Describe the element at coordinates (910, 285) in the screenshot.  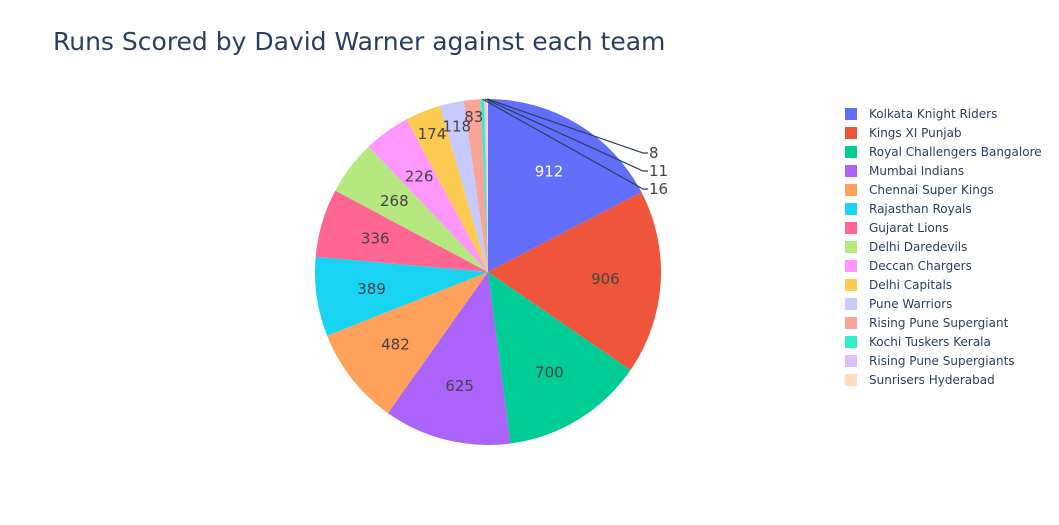
I see `legend-label: Delhi Capitals` at that location.